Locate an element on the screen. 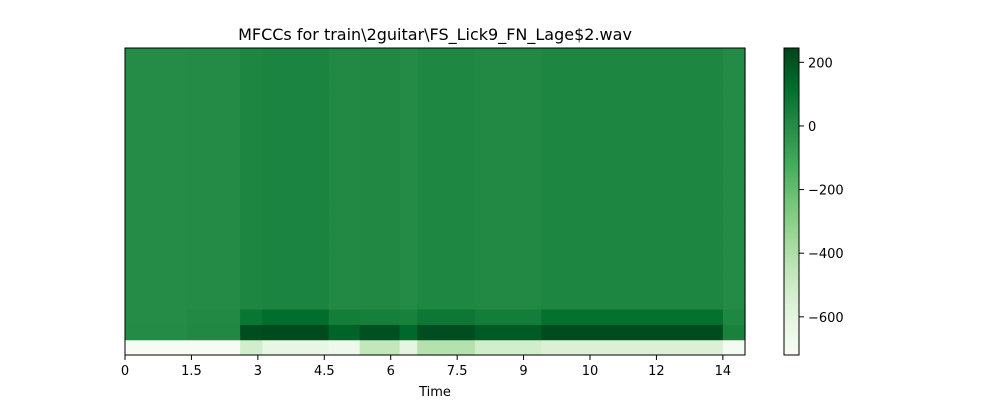  colorbar-tick-label: −600 is located at coordinates (826, 318).